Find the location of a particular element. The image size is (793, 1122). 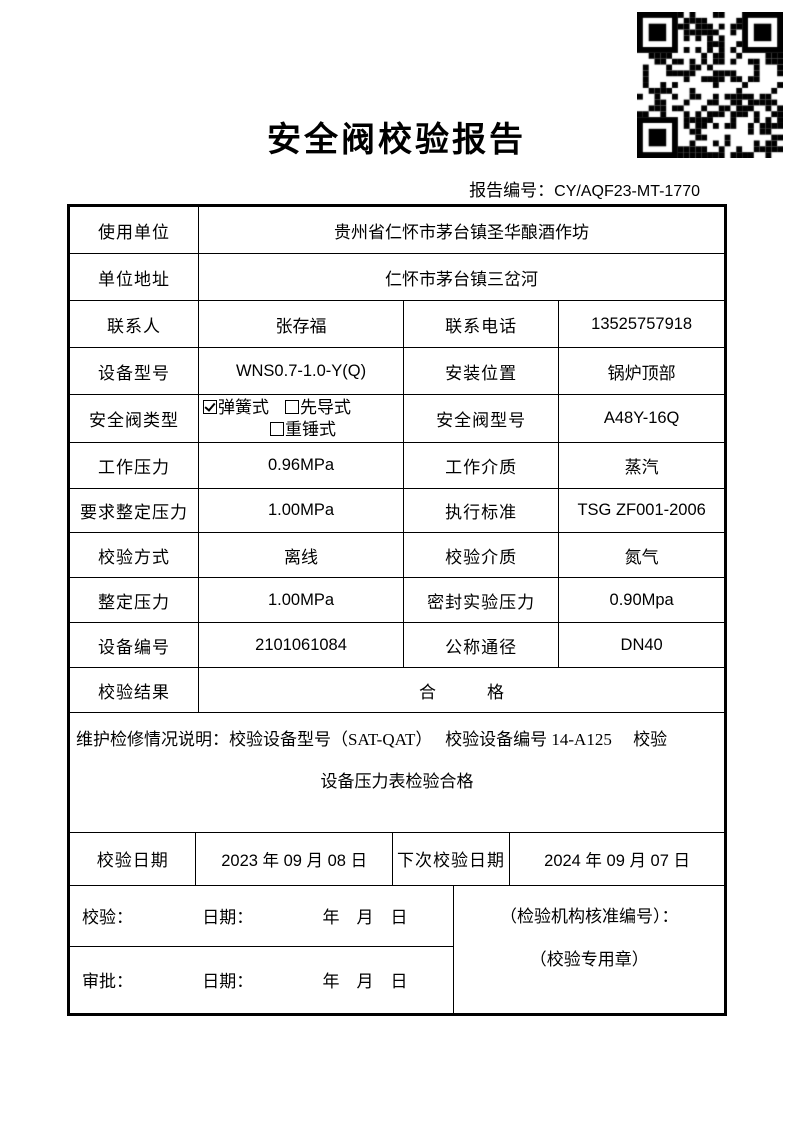

checkbox-pilot-label: 先导式 is located at coordinates (326, 407).